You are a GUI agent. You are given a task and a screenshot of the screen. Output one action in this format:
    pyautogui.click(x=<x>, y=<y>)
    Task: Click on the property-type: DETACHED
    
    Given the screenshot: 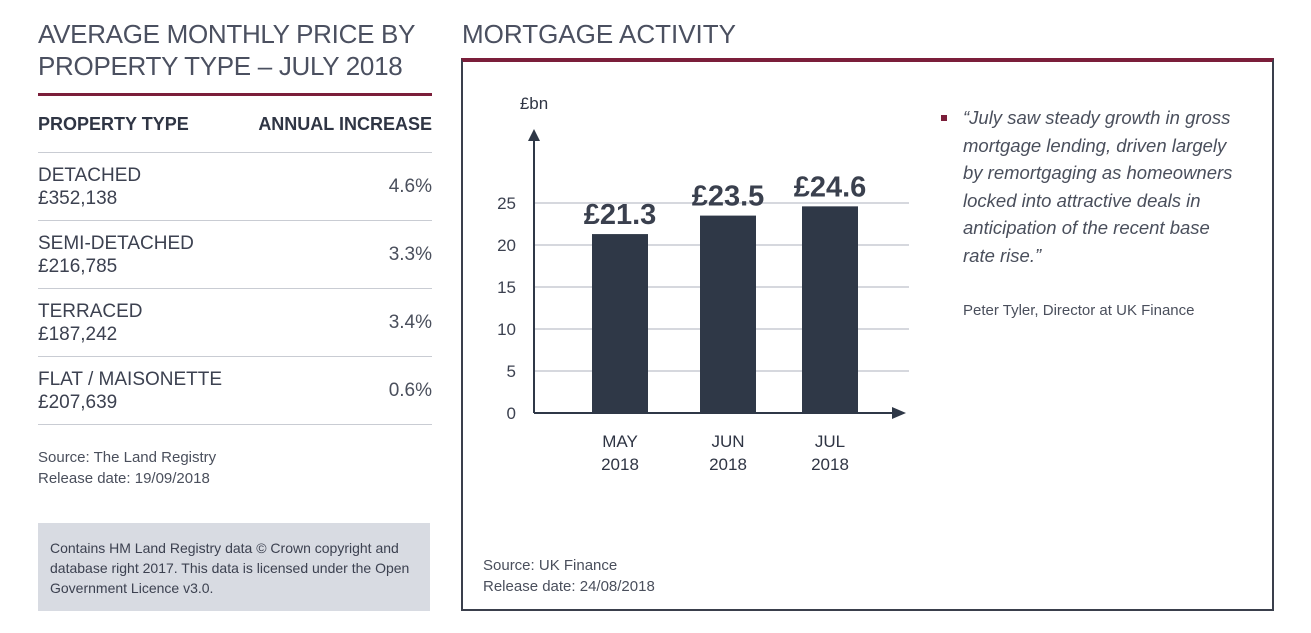 What is the action you would take?
    pyautogui.click(x=90, y=175)
    